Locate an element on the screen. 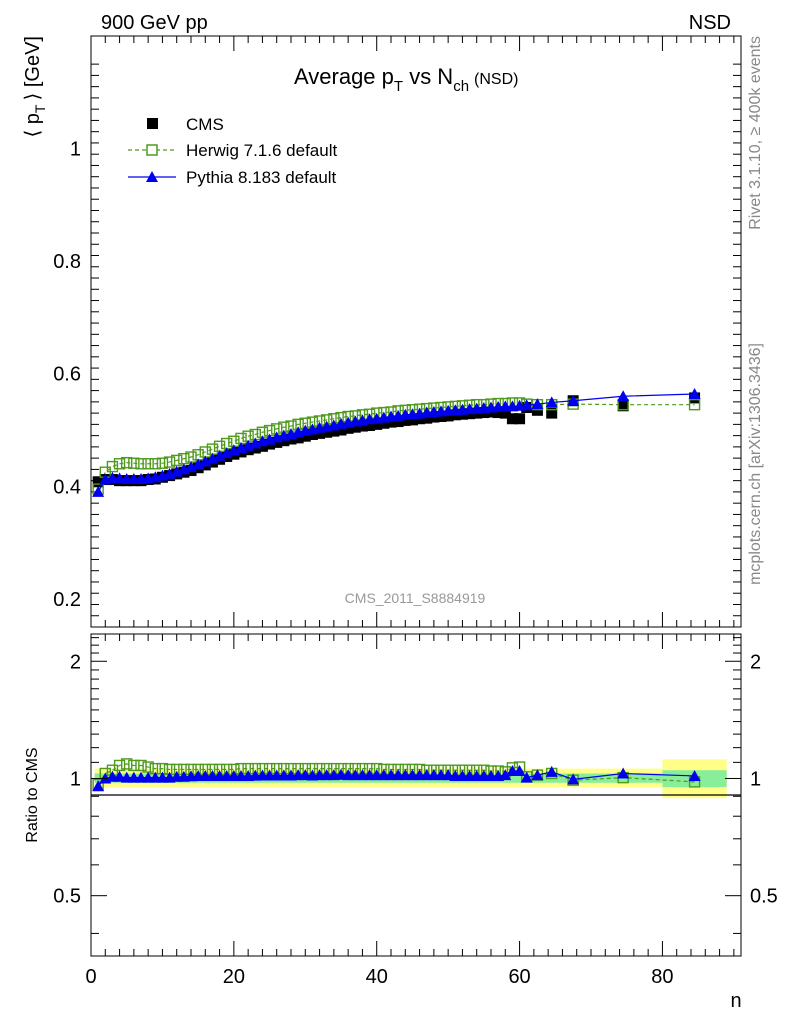 Image resolution: width=786 pixels, height=1024 pixels. x-tick-label: 40 is located at coordinates (377, 977).